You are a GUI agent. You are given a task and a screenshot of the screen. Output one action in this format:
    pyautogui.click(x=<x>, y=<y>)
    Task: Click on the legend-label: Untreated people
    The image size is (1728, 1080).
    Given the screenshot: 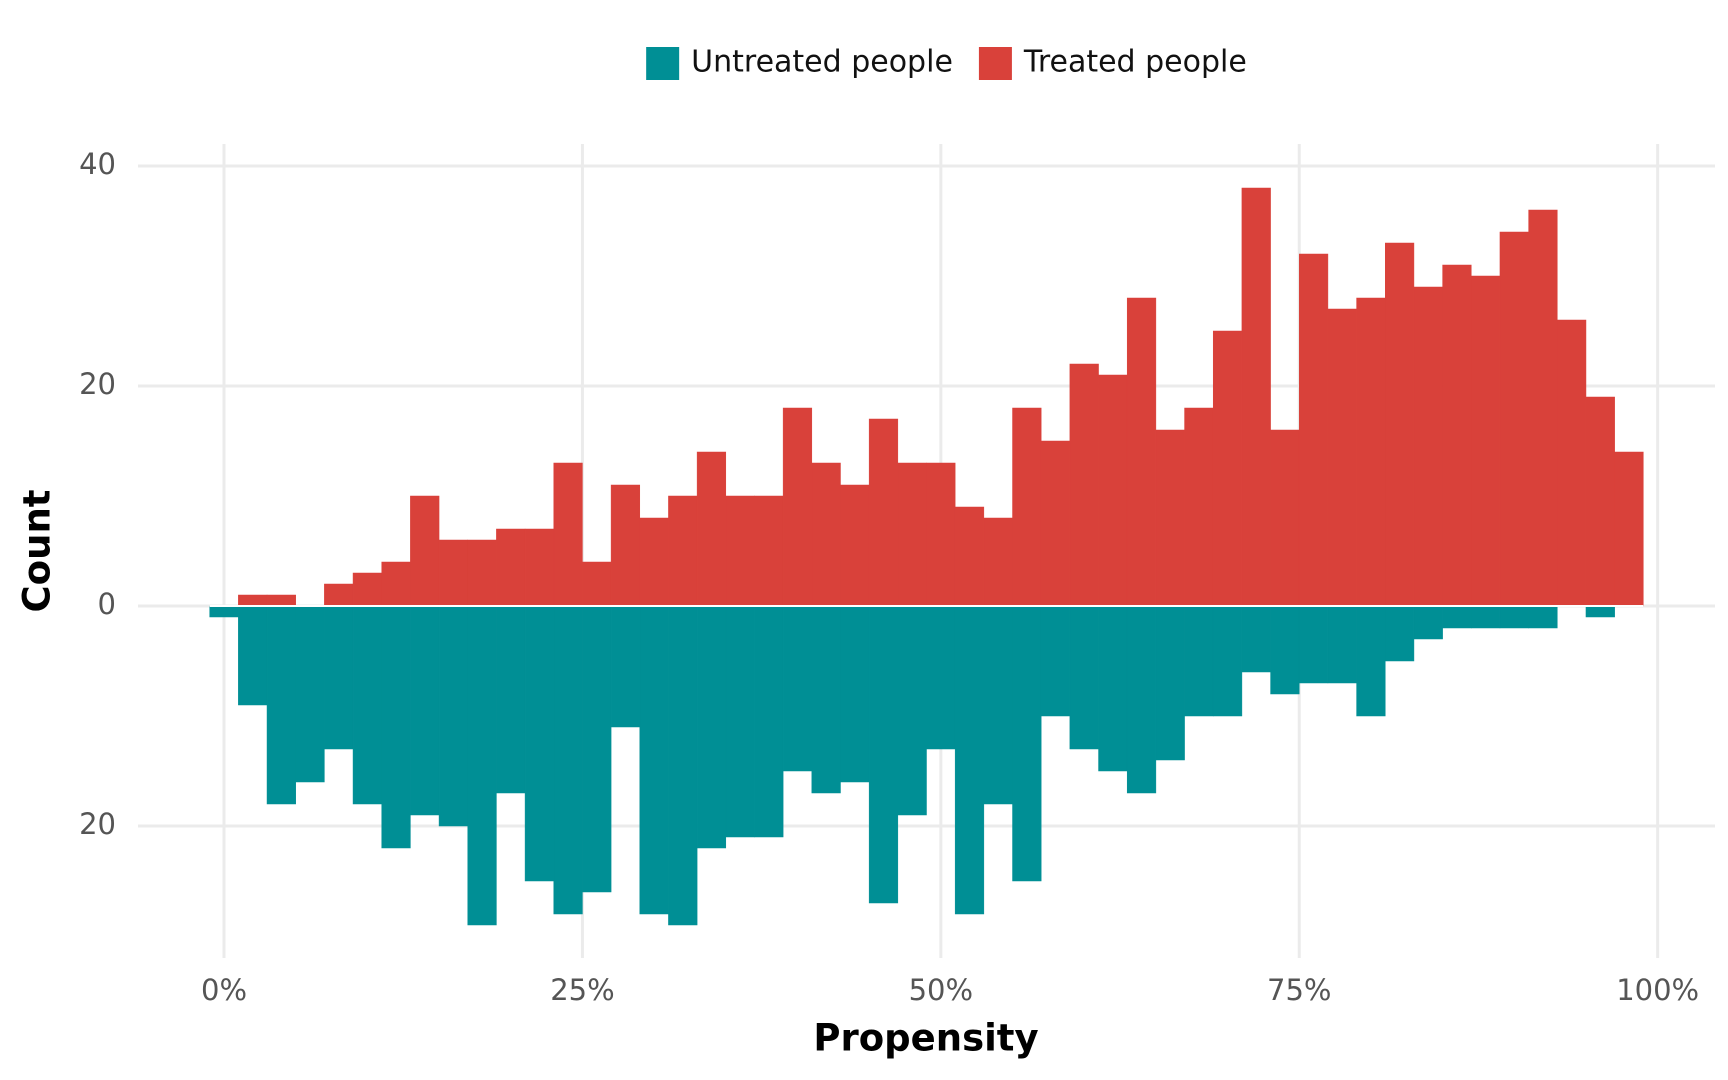 What is the action you would take?
    pyautogui.click(x=822, y=62)
    